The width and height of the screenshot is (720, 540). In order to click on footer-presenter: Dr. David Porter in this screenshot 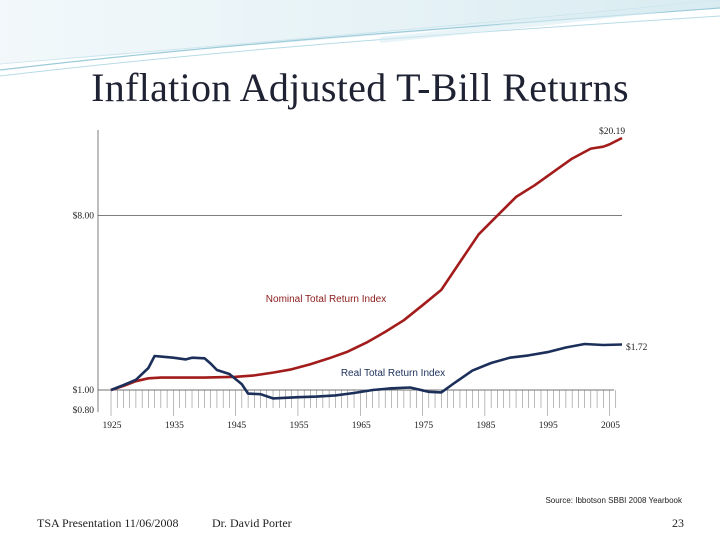, I will do `click(252, 523)`.